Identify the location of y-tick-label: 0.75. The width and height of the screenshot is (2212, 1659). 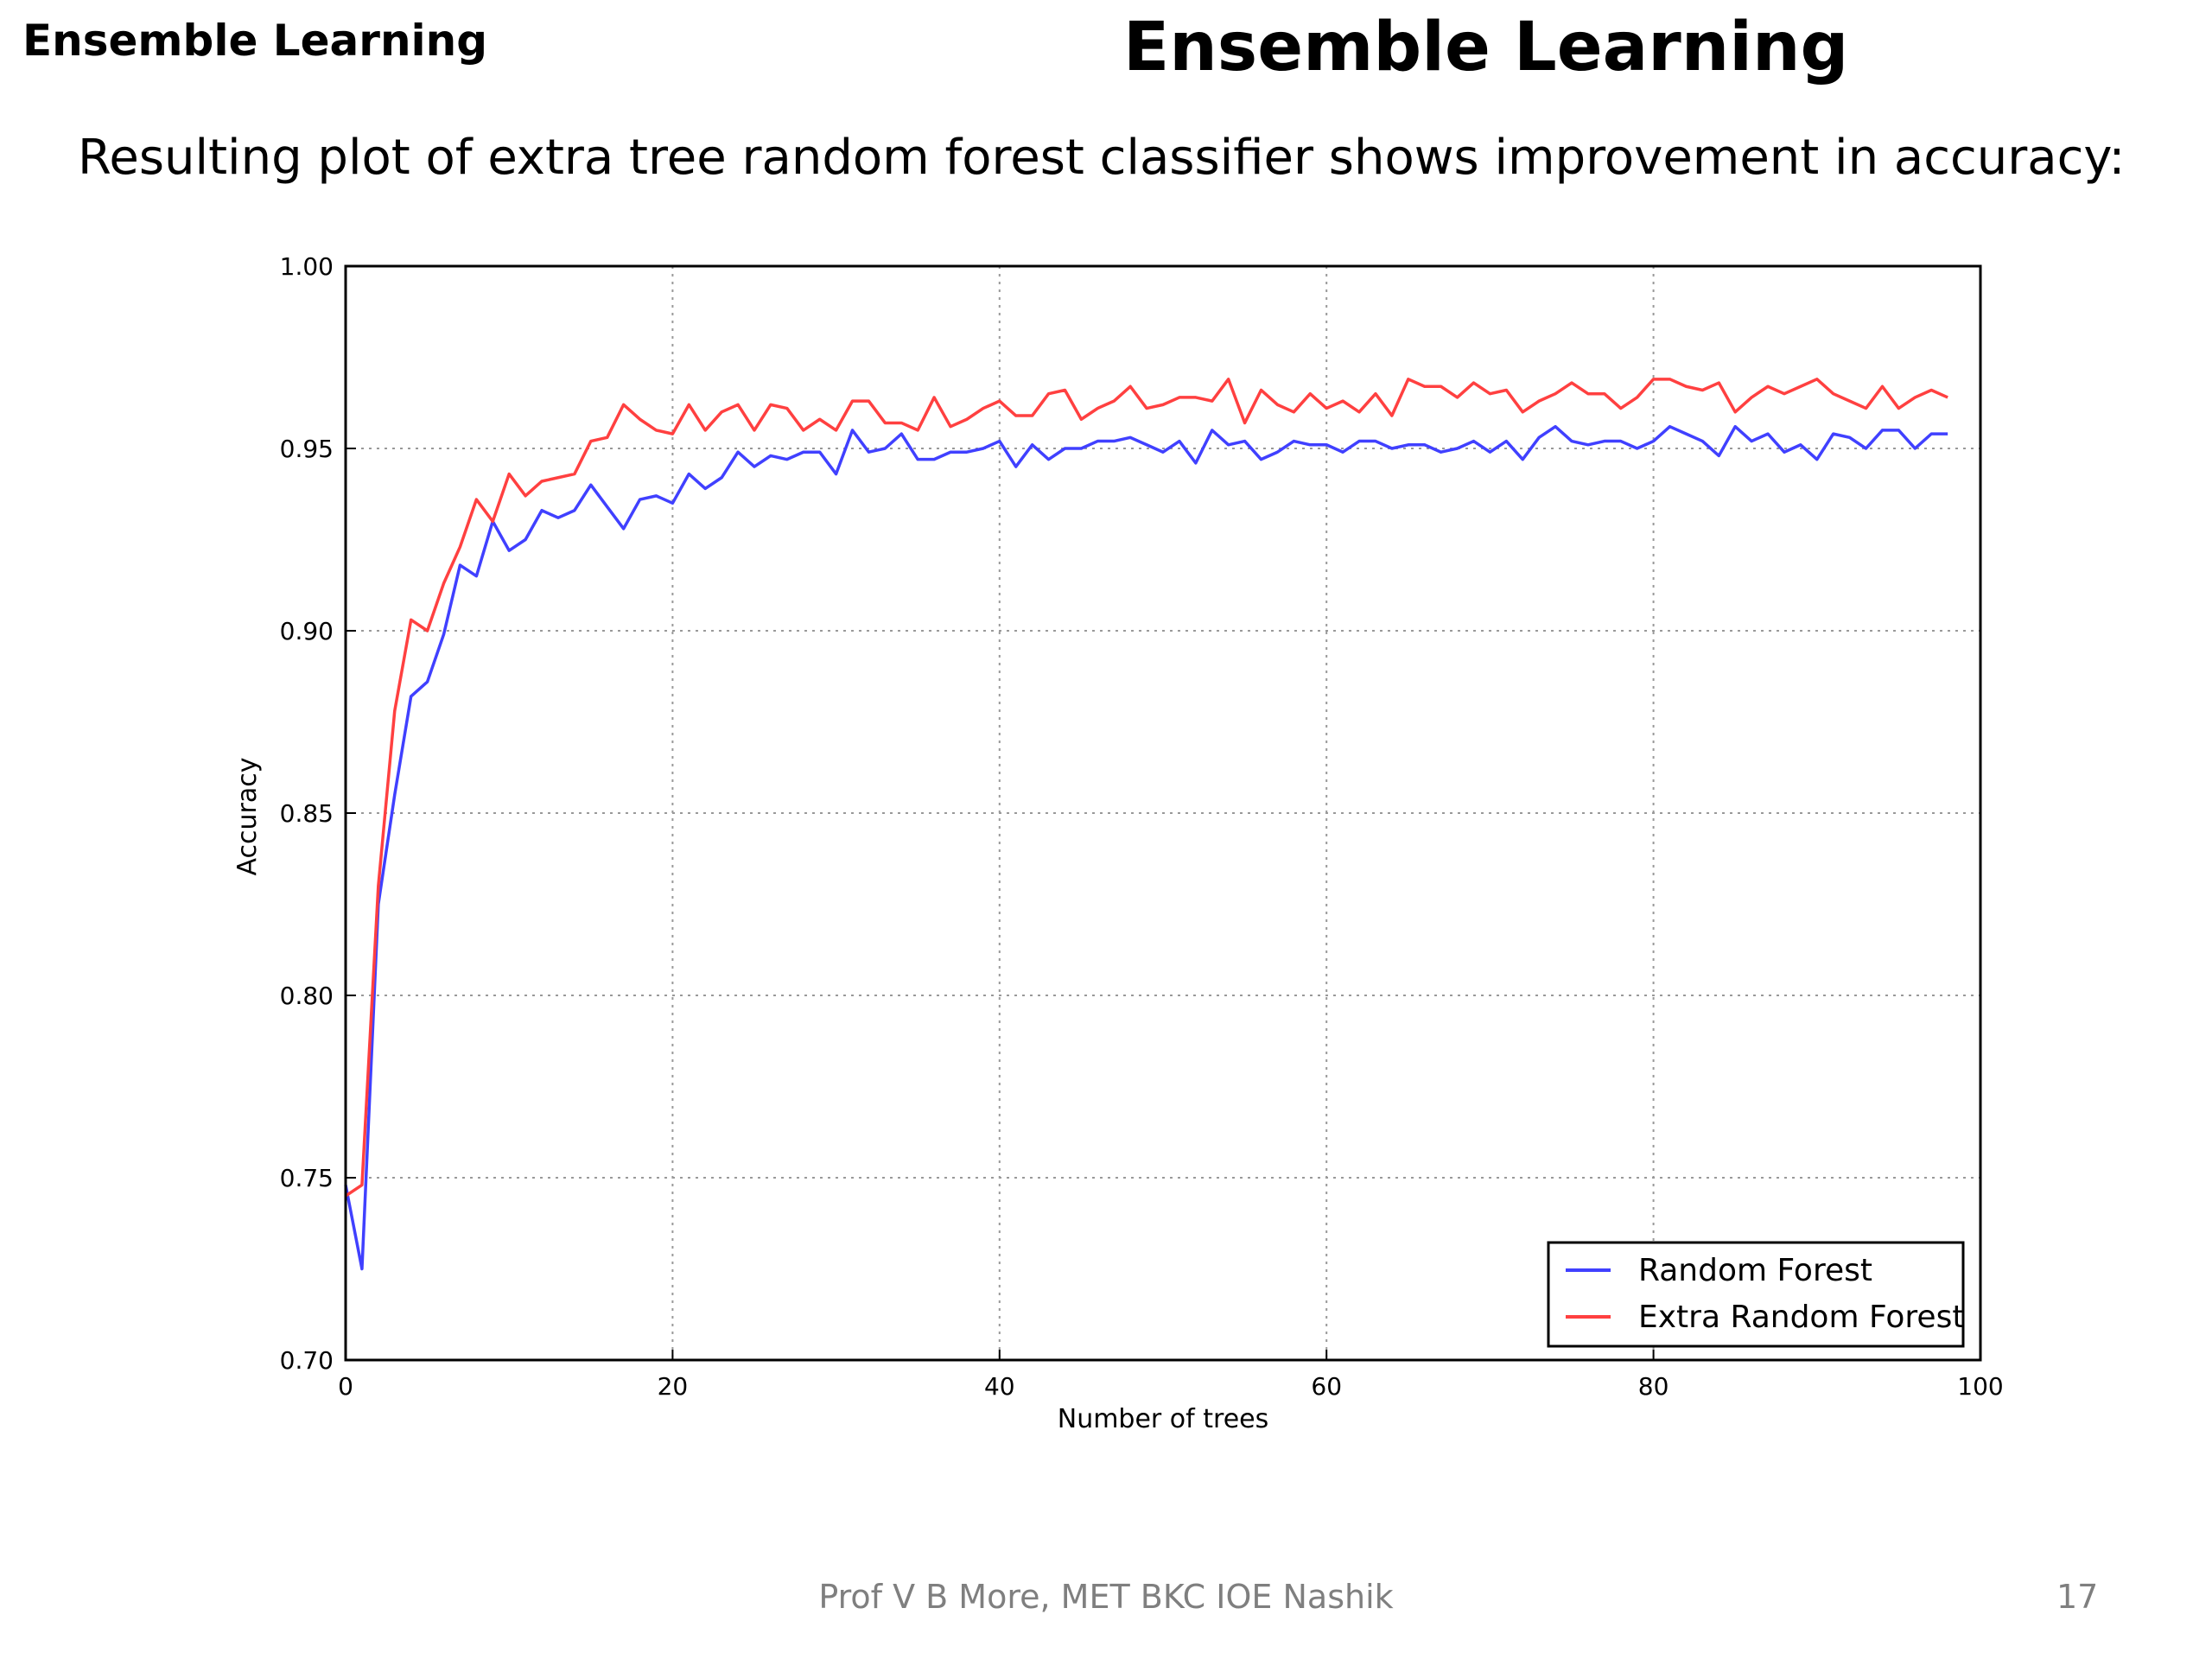
(307, 1178).